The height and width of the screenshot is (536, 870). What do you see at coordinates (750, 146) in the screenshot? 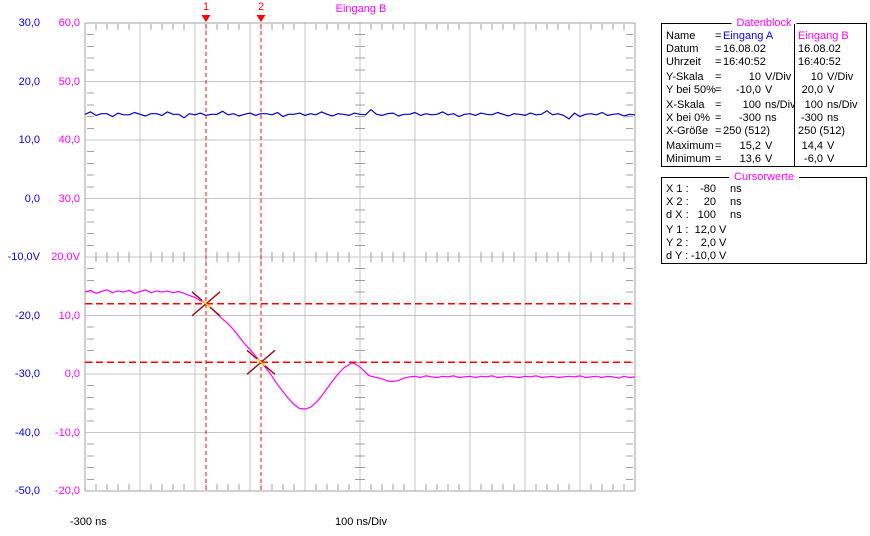
I see `datenblock-value: 15,2` at bounding box center [750, 146].